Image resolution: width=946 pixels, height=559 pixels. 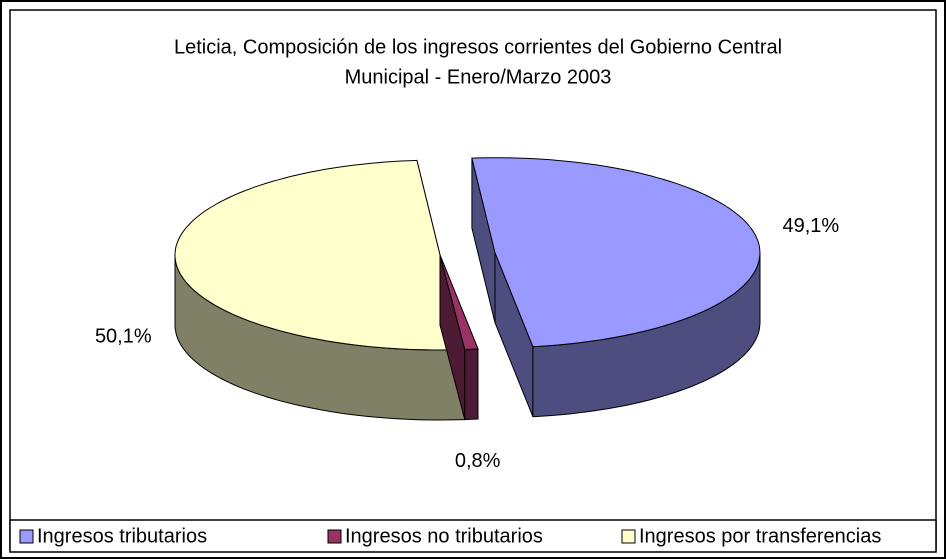 What do you see at coordinates (471, 384) in the screenshot?
I see `slice-wall` at bounding box center [471, 384].